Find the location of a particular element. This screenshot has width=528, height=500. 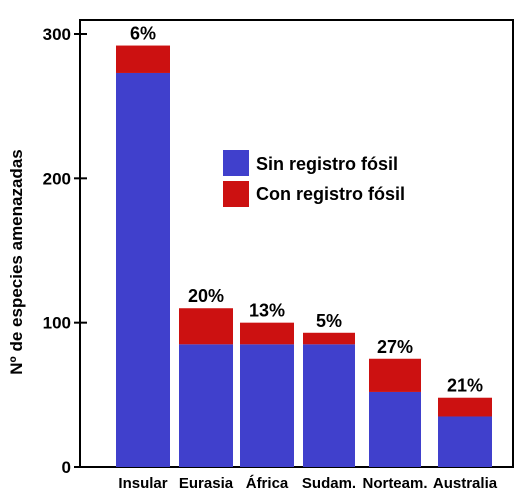

legend-label-sin-registro: Sin registro fósil is located at coordinates (327, 164).